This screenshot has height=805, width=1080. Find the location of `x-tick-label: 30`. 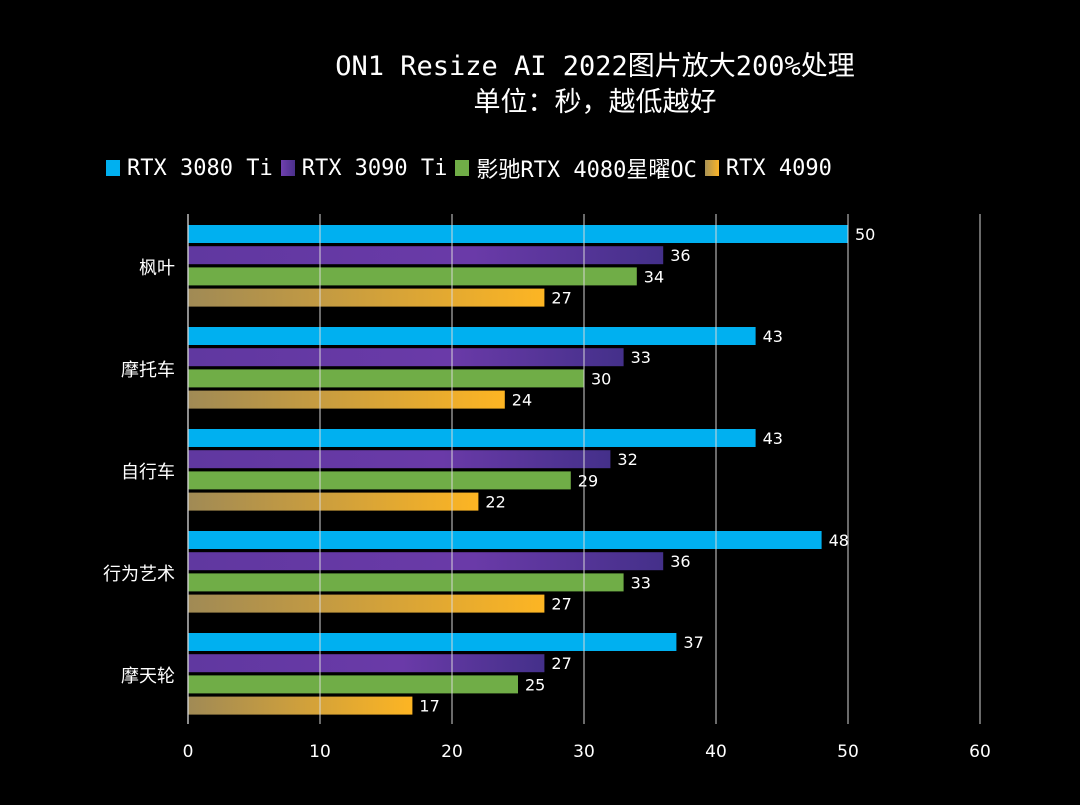

x-tick-label: 30 is located at coordinates (584, 752).